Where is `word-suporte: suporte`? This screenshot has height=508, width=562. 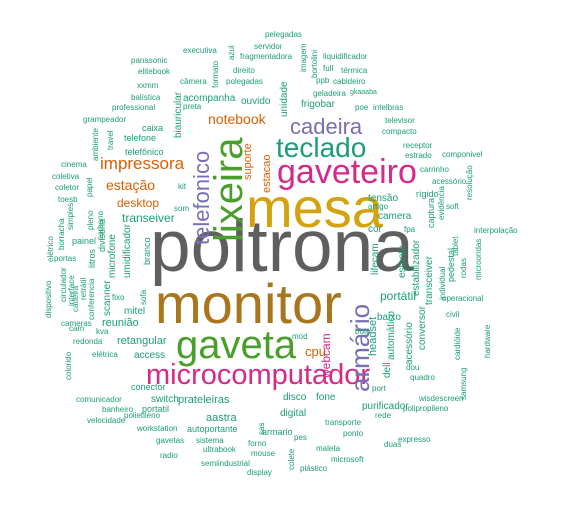
word-suporte: suporte is located at coordinates (248, 161).